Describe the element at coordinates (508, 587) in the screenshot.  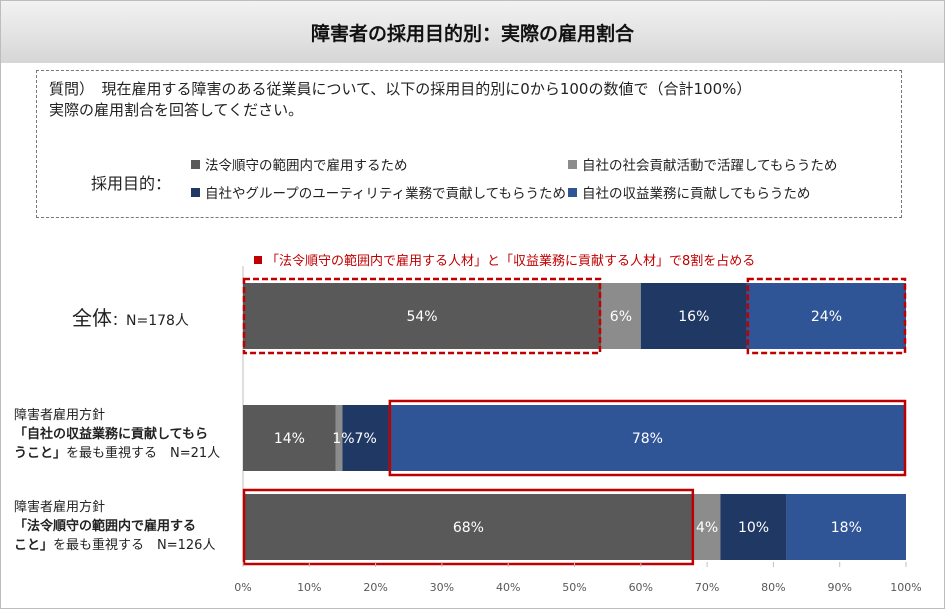
I see `x-tick-label-4: 40%` at that location.